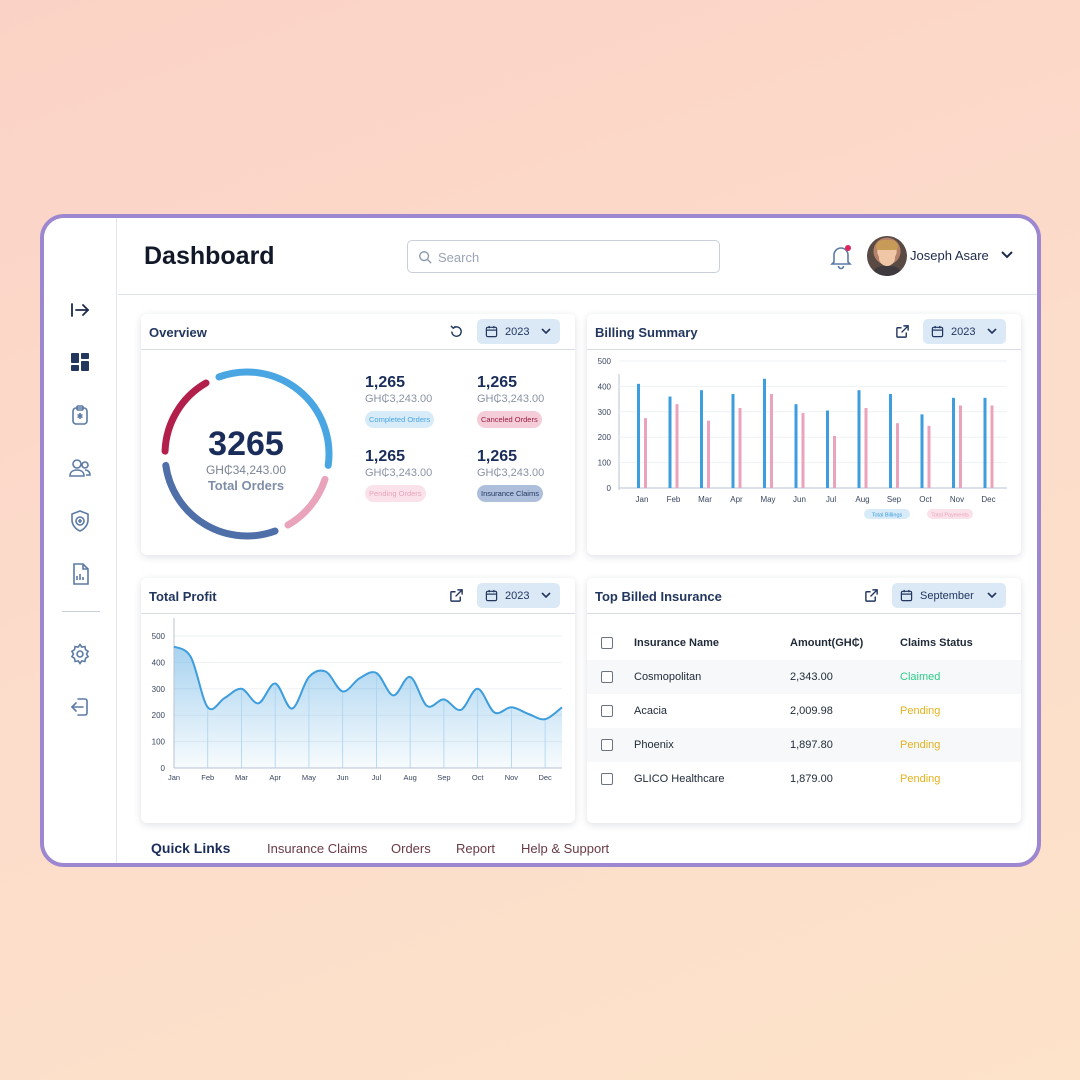 The image size is (1080, 1080). Describe the element at coordinates (887, 256) in the screenshot. I see `avatar` at that location.